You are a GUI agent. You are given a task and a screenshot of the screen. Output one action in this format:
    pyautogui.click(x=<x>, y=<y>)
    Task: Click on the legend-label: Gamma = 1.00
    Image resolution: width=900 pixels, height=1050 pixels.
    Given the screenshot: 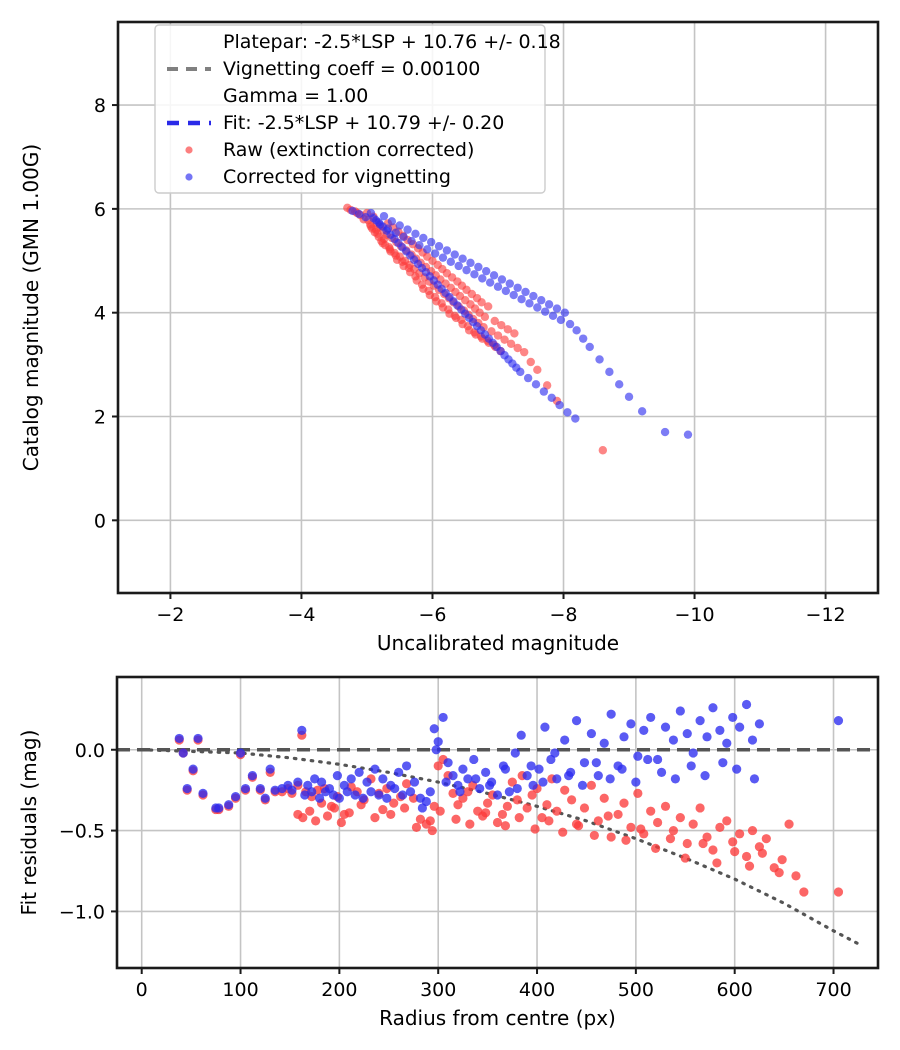 What is the action you would take?
    pyautogui.click(x=295, y=96)
    